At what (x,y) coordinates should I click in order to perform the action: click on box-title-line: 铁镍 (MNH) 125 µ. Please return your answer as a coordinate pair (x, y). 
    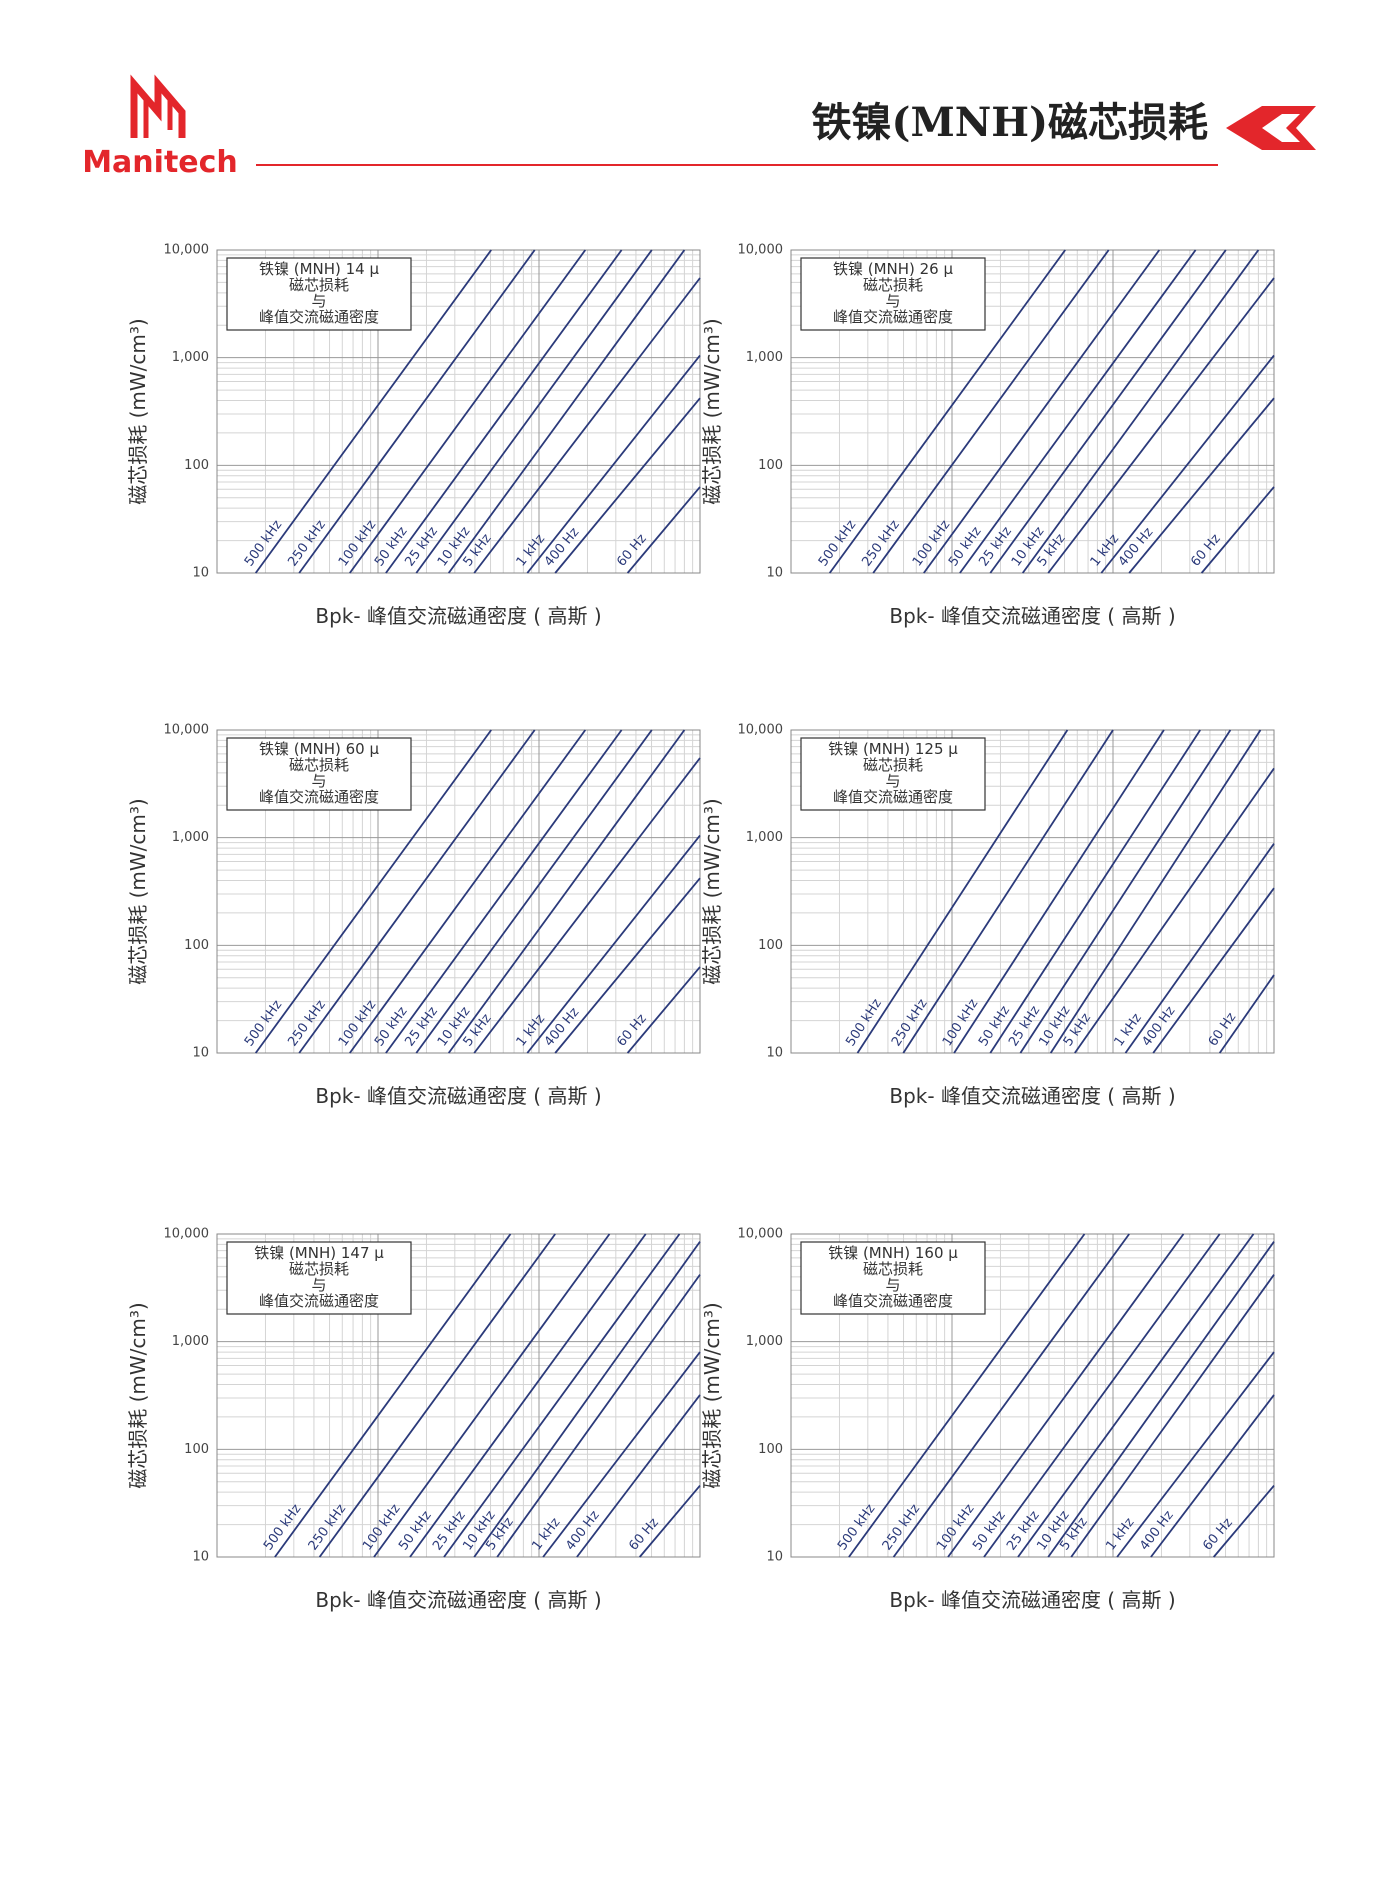
    Looking at the image, I should click on (893, 749).